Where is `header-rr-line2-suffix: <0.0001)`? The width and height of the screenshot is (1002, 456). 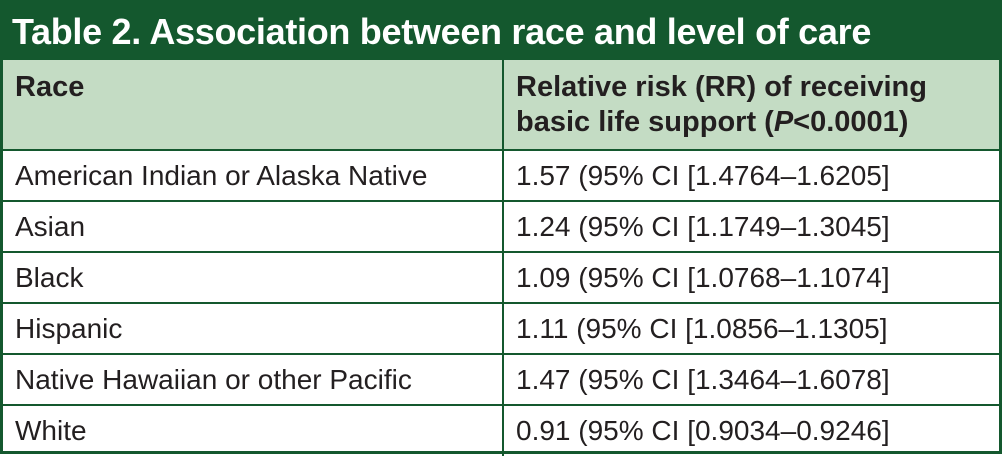
header-rr-line2-suffix: <0.0001) is located at coordinates (851, 122).